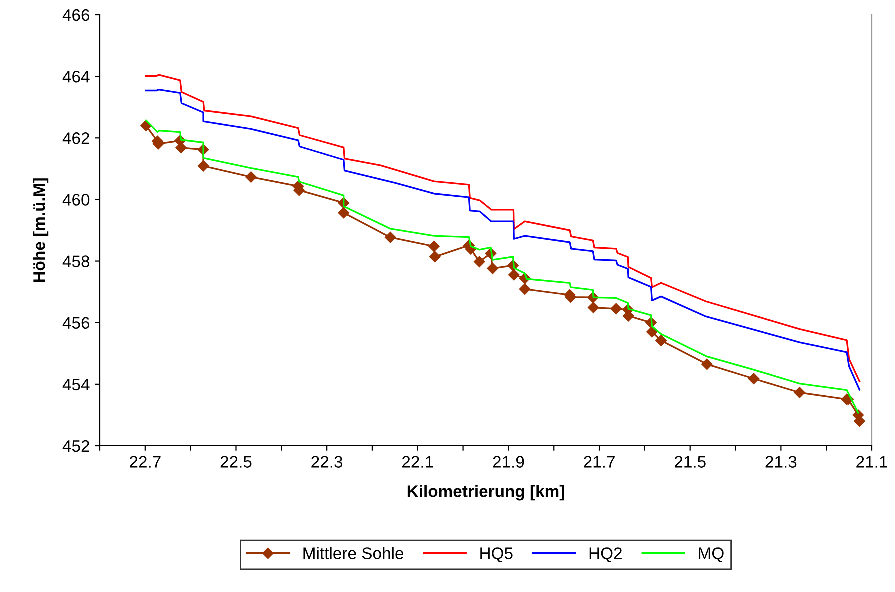 This screenshot has height=592, width=895. What do you see at coordinates (327, 462) in the screenshot?
I see `x-tick-label: 22.3` at bounding box center [327, 462].